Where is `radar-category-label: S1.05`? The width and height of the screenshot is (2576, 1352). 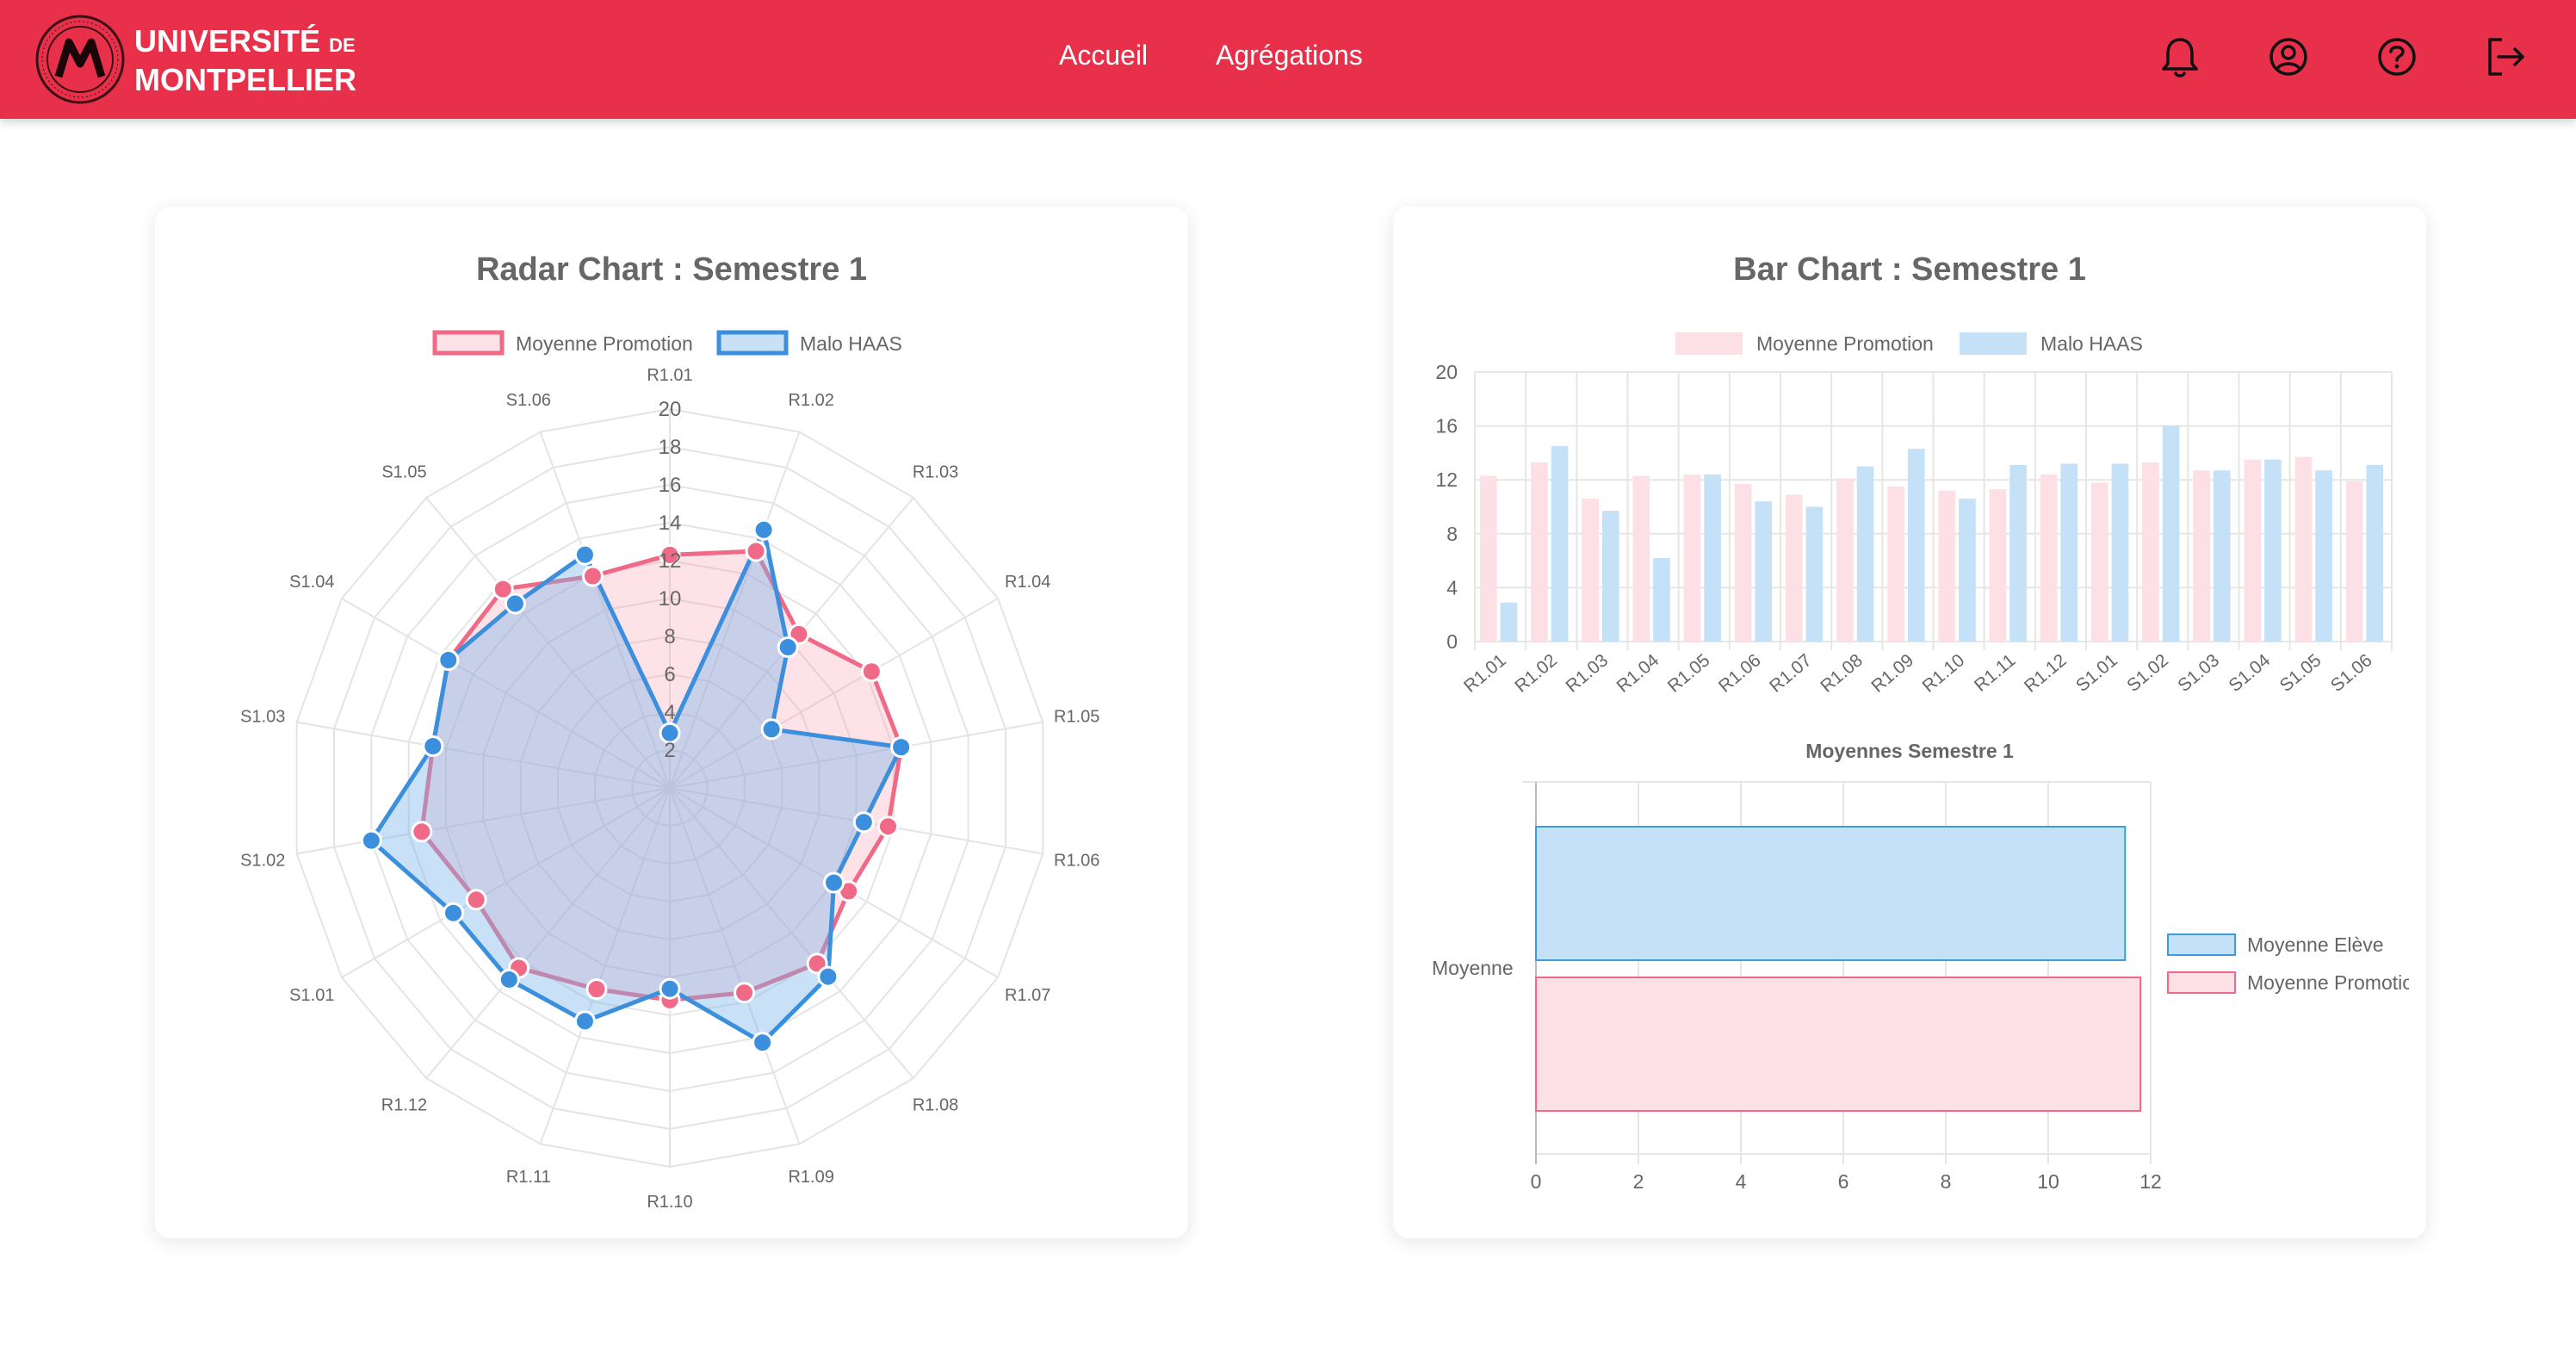 radar-category-label: S1.05 is located at coordinates (403, 471).